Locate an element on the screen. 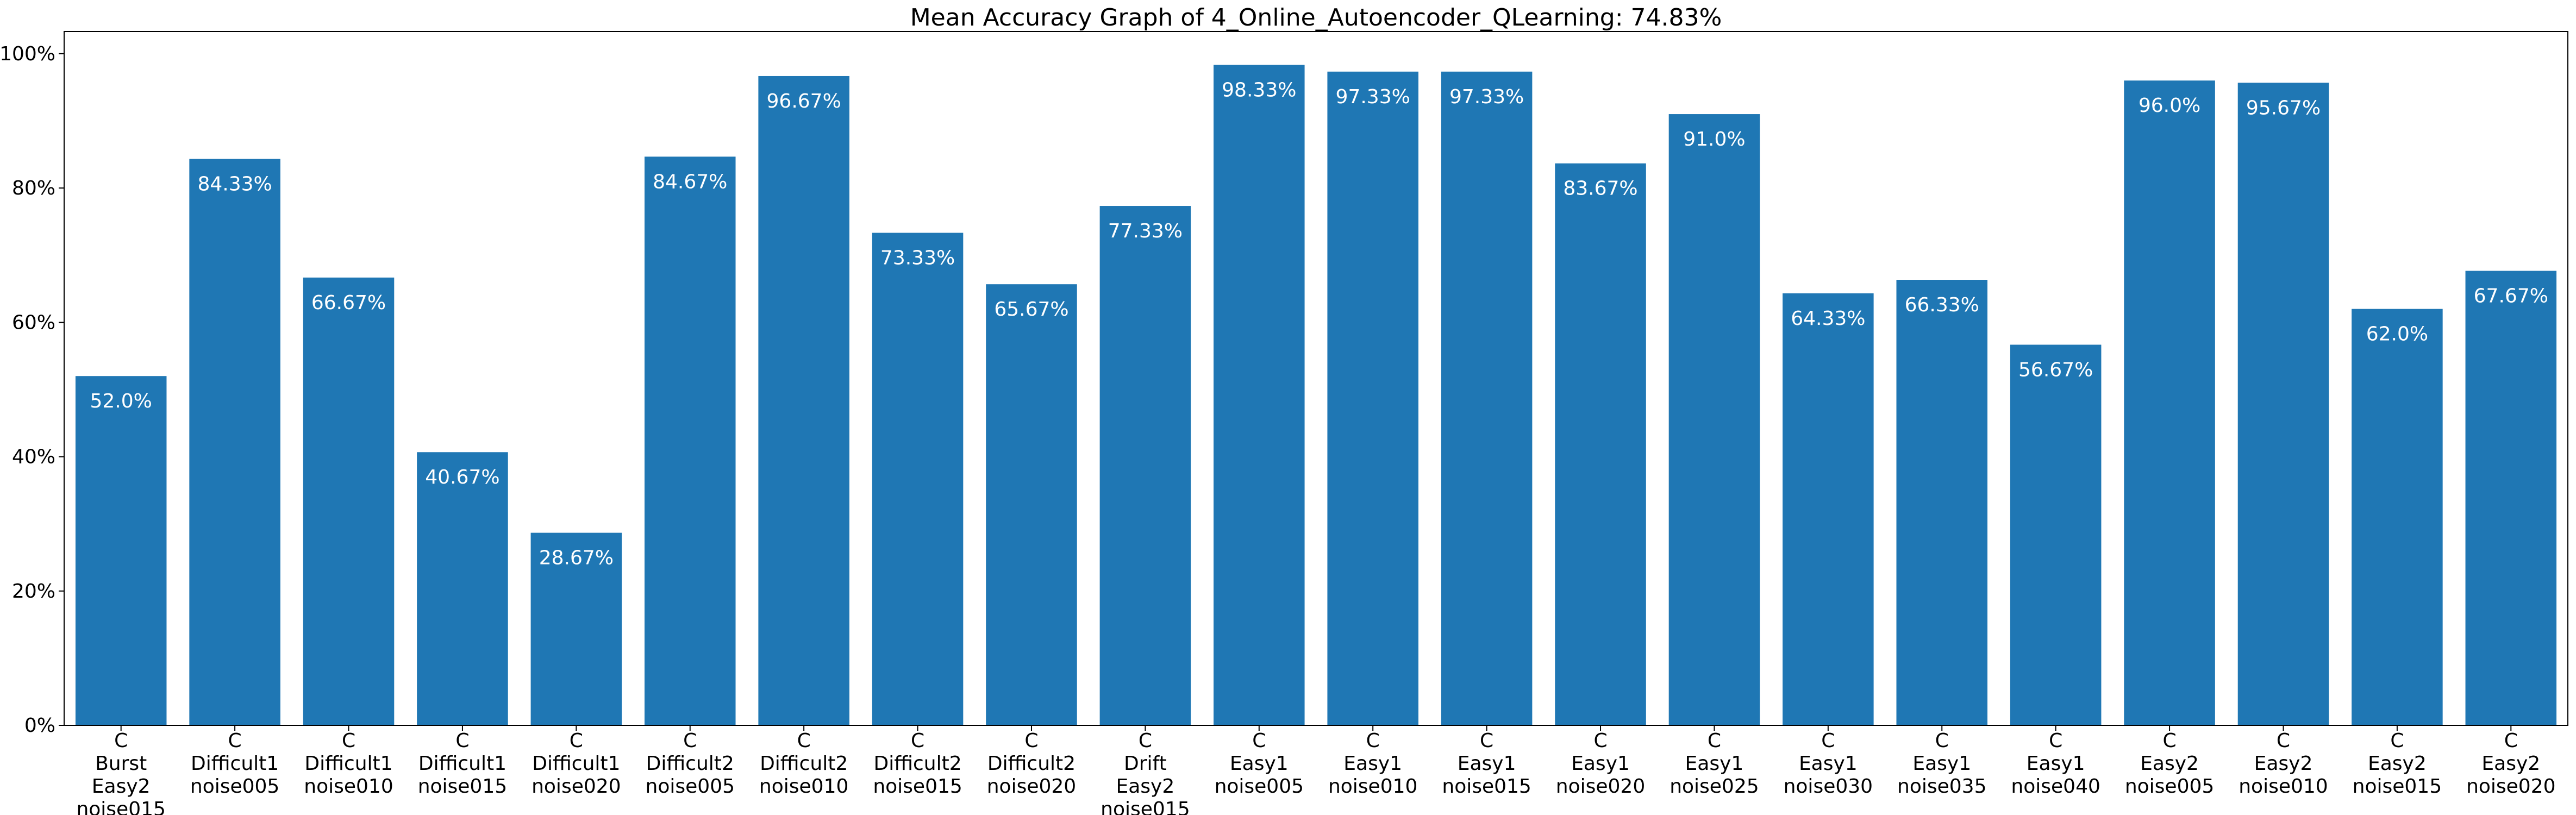  x-tick-label: C Difficult1 noise010 is located at coordinates (349, 764).